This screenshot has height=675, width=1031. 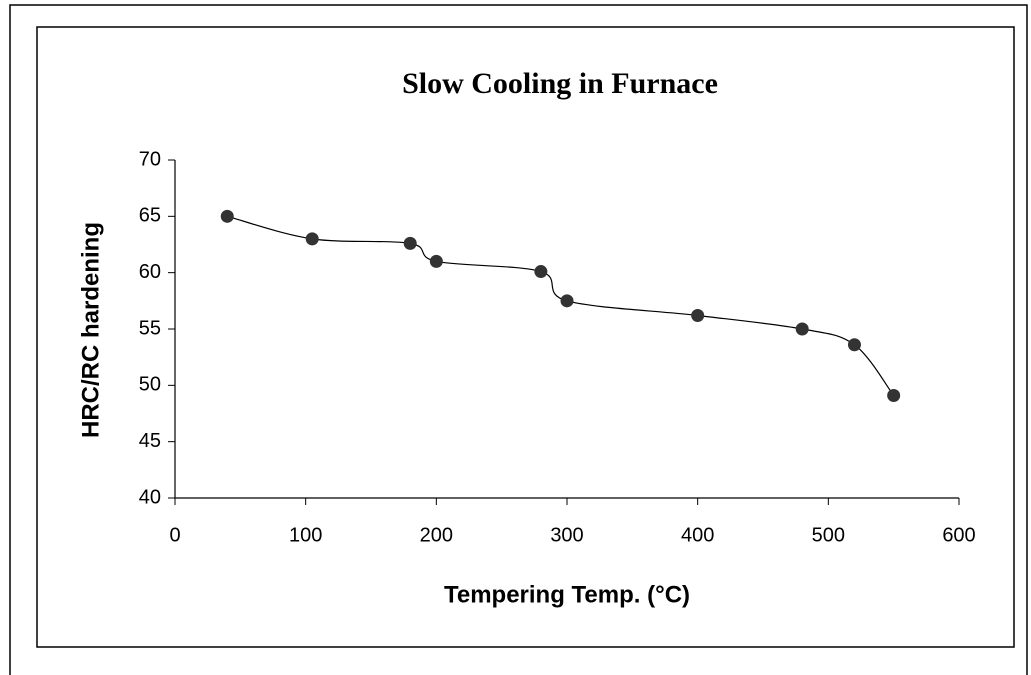 I want to click on x-tick-label: 0, so click(x=174, y=535).